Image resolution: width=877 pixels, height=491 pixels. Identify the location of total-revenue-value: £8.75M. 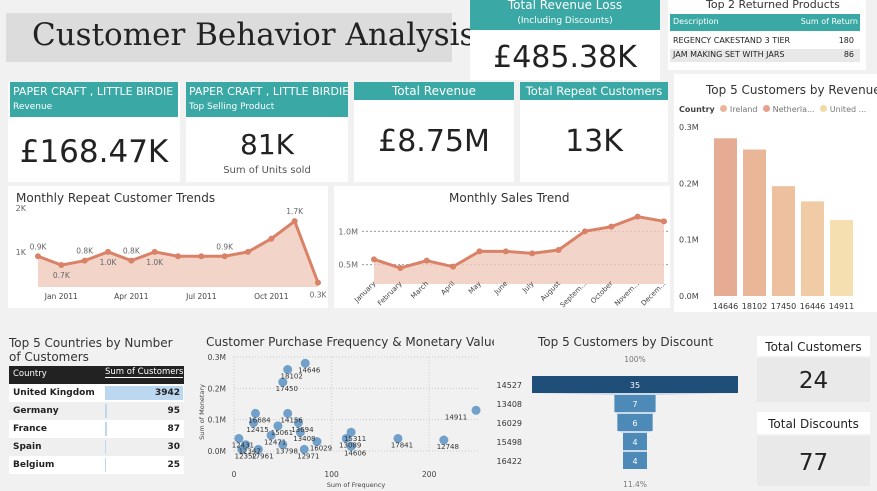
(434, 141).